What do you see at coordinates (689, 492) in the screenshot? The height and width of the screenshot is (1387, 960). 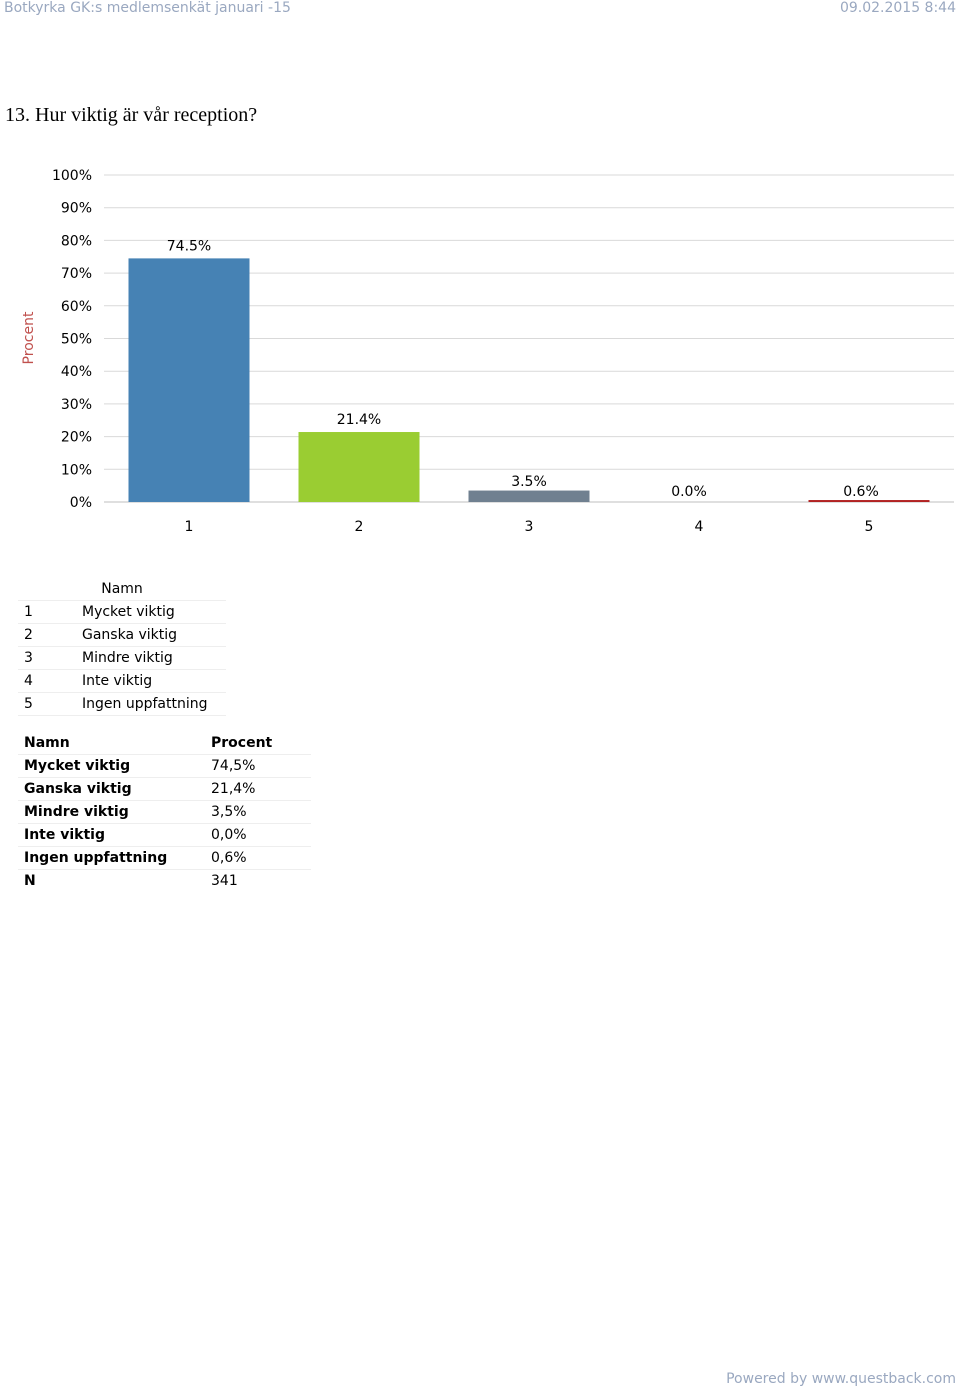 I see `value-label: 0.0%` at bounding box center [689, 492].